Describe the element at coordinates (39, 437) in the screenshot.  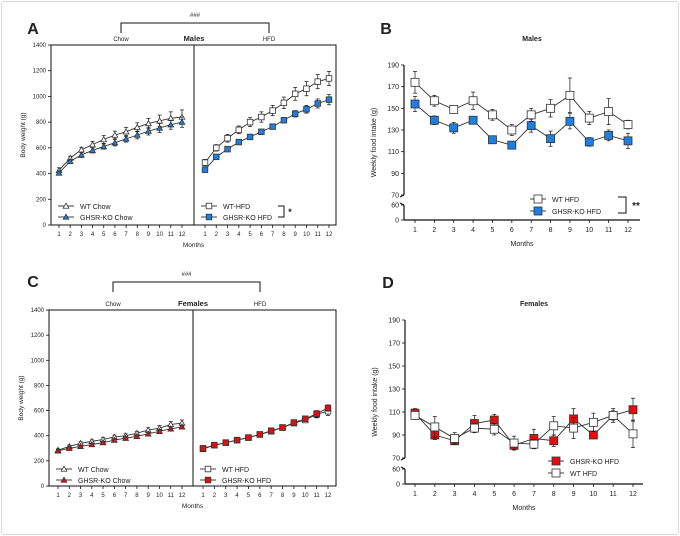
I see `y-tick-label: 400` at that location.